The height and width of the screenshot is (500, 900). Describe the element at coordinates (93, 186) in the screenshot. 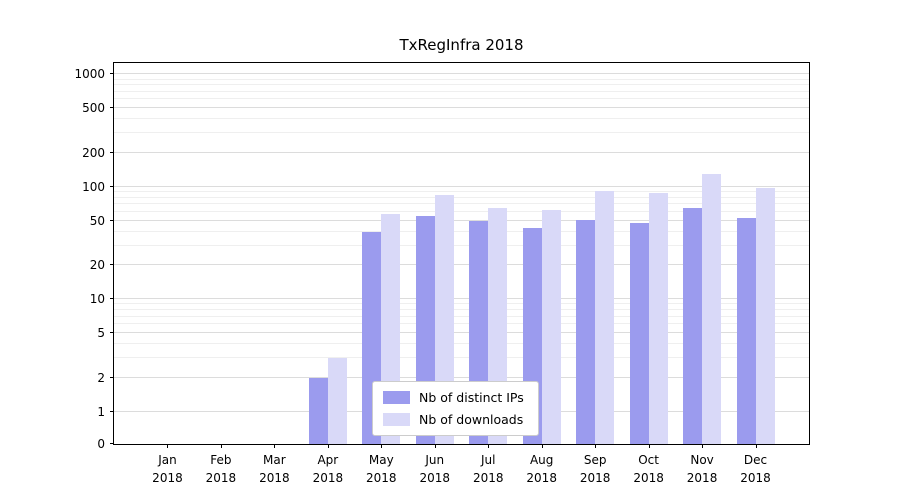

I see `y-tick-label: 100` at that location.